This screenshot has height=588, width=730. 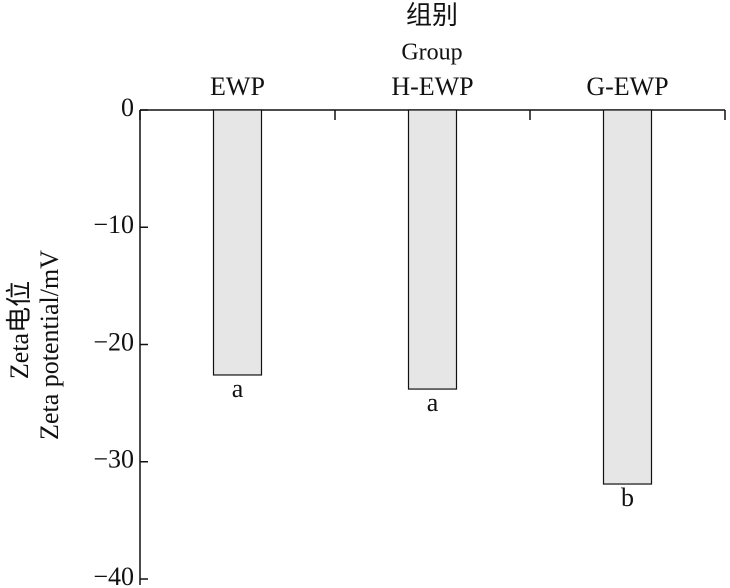 I want to click on y-tick-label: −30, so click(x=113, y=459).